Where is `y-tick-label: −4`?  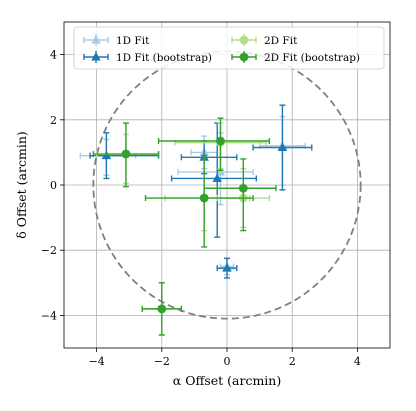 y-tick-label: −4 is located at coordinates (49, 315).